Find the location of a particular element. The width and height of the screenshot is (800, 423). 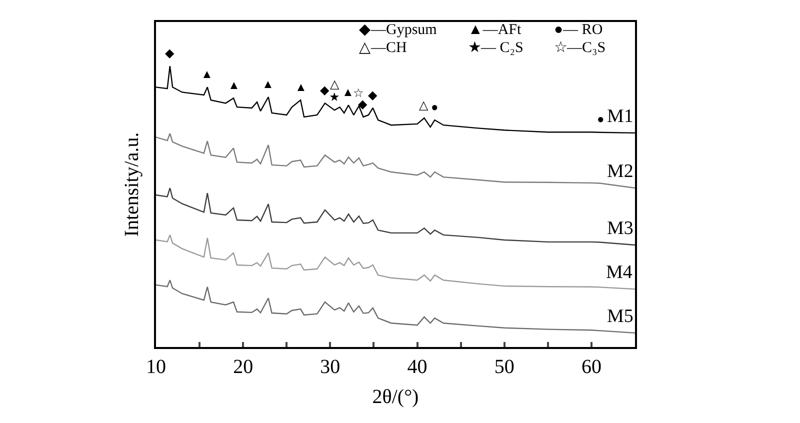

x-tick-label: 20 is located at coordinates (243, 367).